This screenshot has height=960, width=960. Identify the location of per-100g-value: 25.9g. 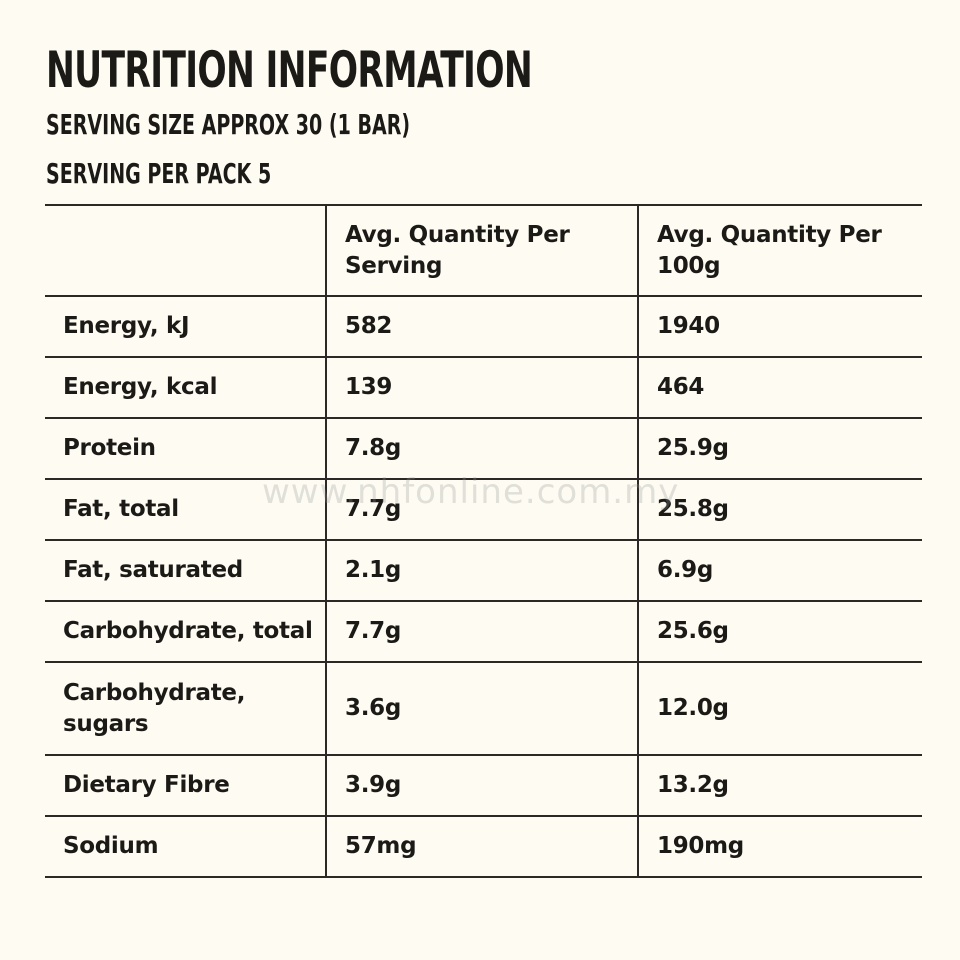
(779, 448).